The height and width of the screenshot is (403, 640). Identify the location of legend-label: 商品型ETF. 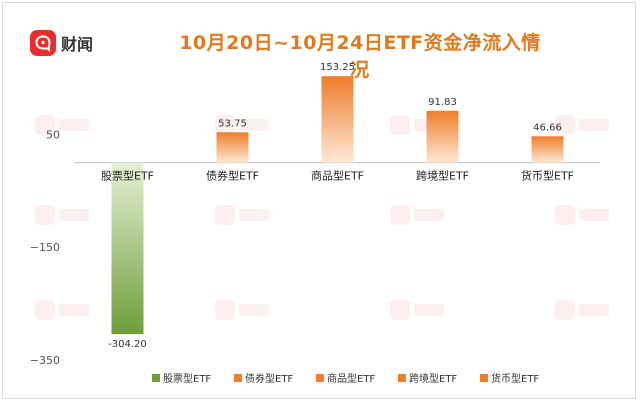
(351, 378).